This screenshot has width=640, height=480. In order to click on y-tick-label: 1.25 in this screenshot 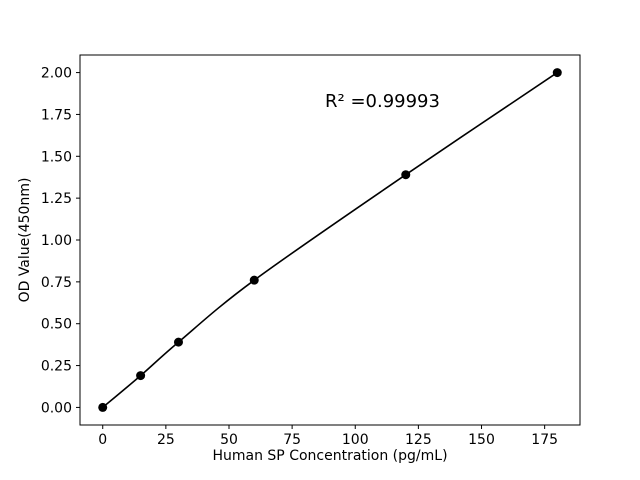, I will do `click(56, 199)`.